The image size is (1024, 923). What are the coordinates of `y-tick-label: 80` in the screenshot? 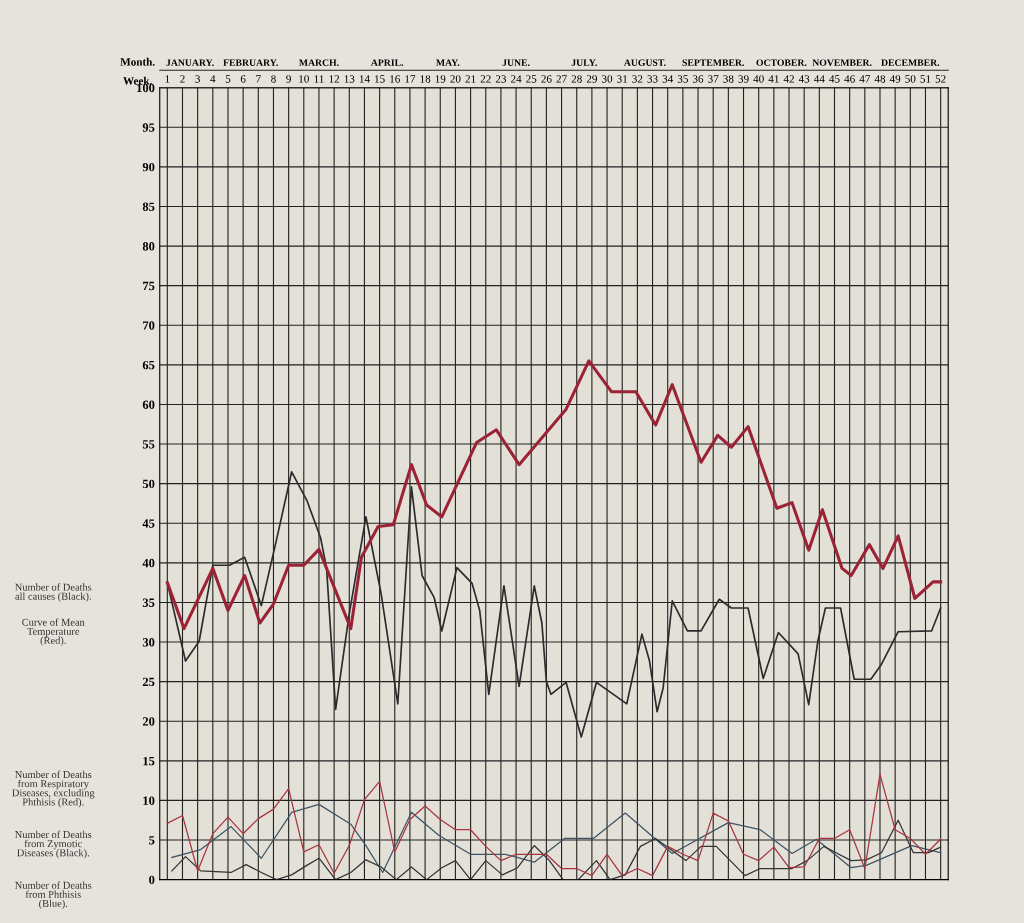 It's located at (148, 246).